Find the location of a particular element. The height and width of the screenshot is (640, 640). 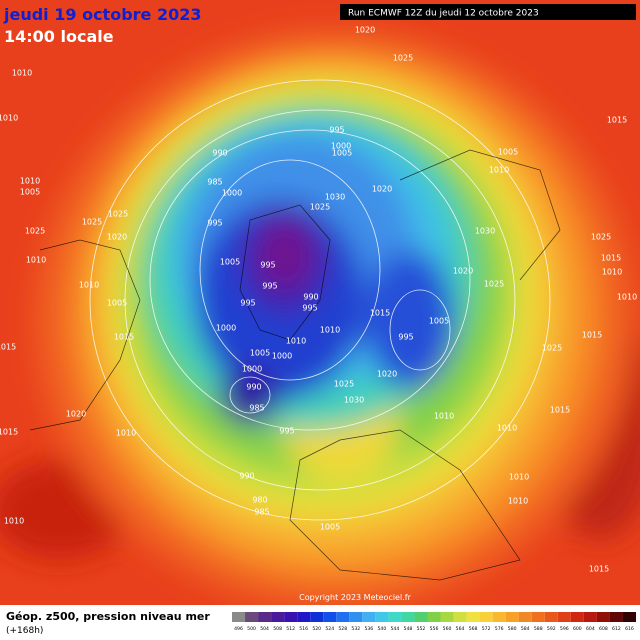

colorbar-label: 500 is located at coordinates (251, 629).